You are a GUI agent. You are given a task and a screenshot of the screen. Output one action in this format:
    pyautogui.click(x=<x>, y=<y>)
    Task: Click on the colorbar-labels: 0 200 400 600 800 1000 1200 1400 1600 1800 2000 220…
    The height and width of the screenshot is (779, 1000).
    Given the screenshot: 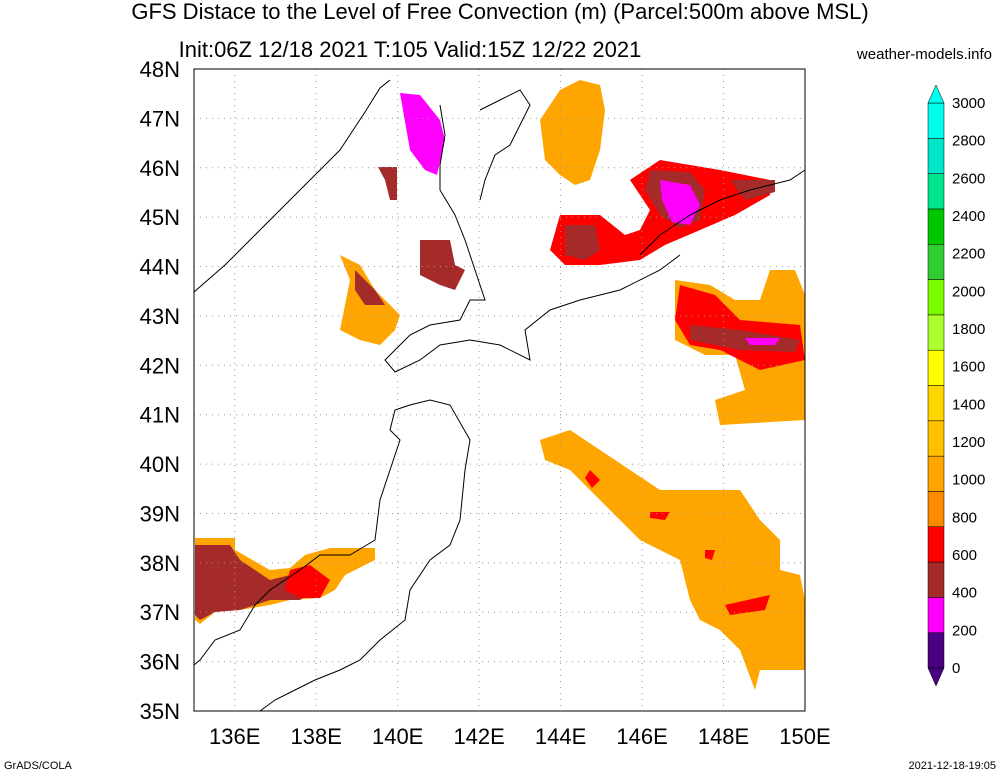 What is the action you would take?
    pyautogui.click(x=968, y=386)
    